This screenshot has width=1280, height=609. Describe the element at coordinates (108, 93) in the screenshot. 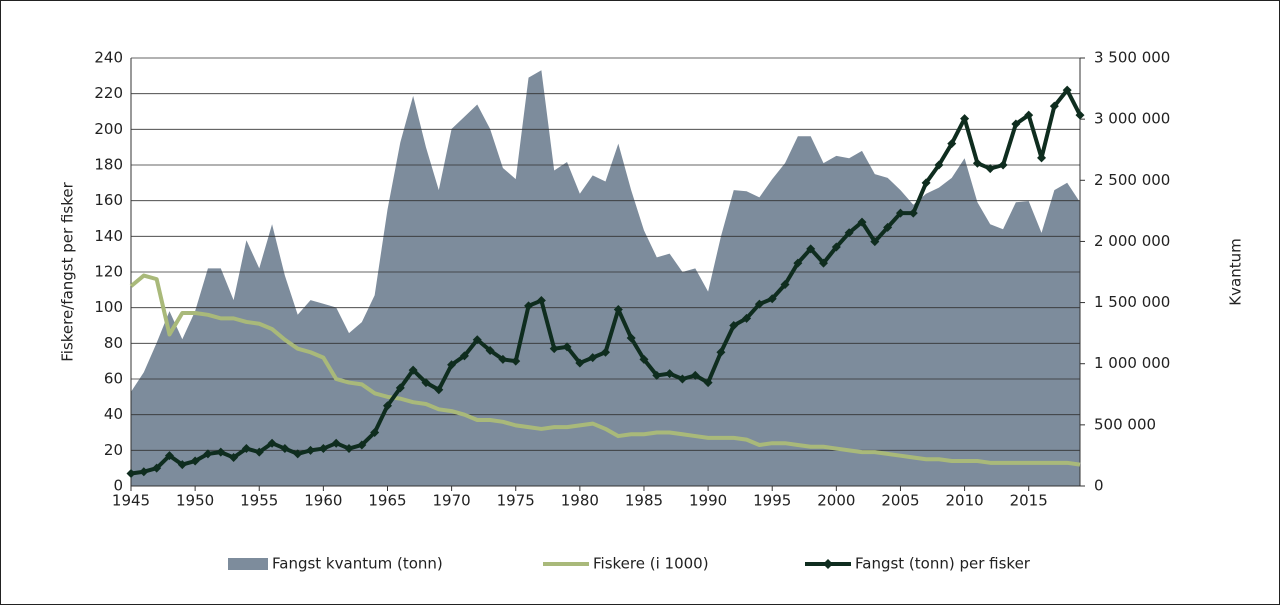

I see `y-tick-label: 220` at that location.